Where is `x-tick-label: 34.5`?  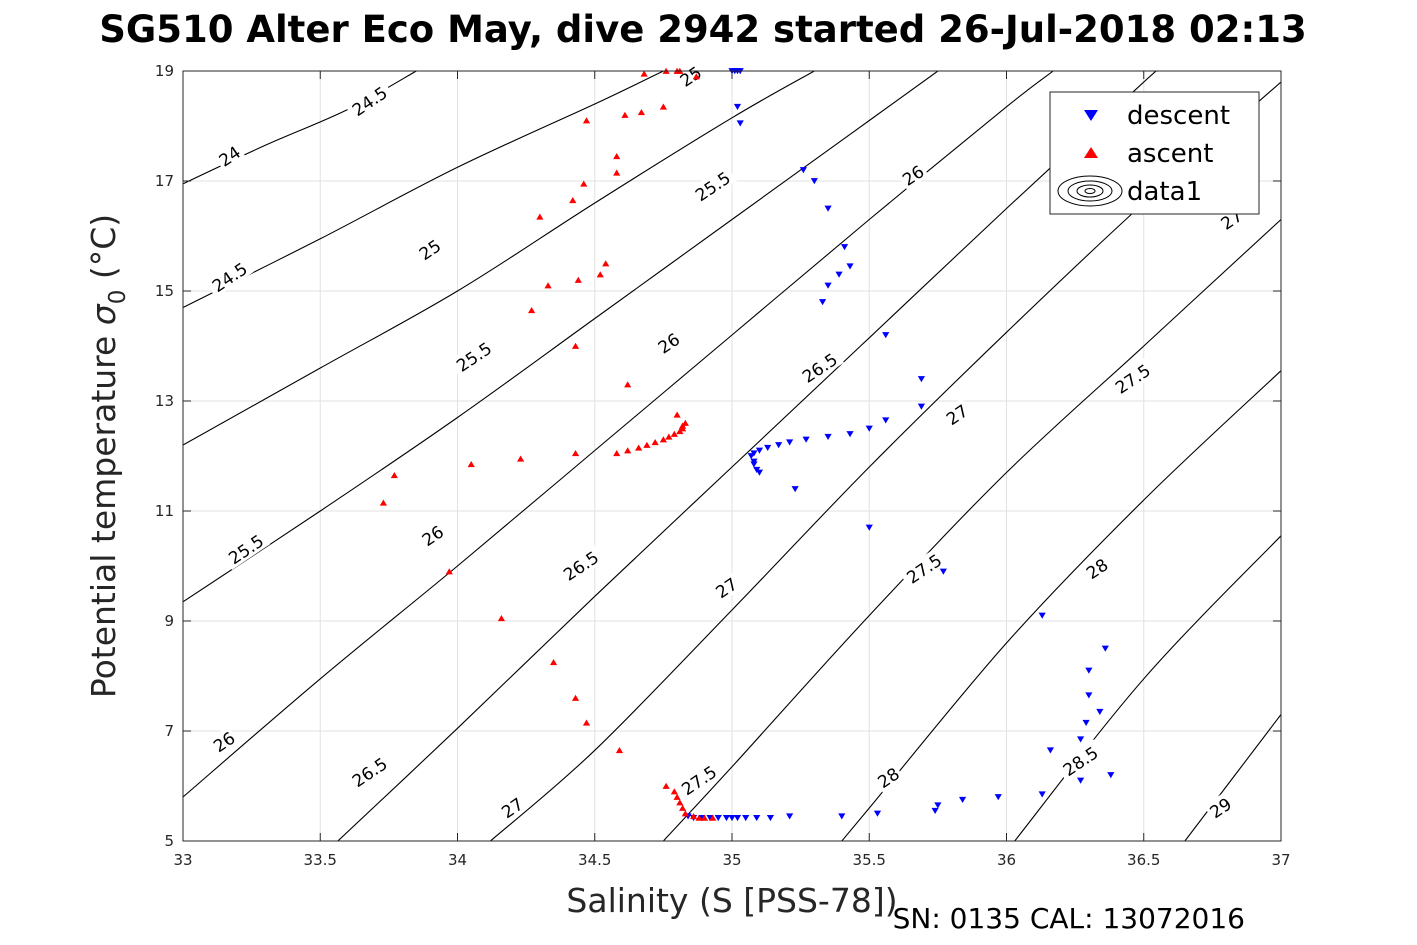 x-tick-label: 34.5 is located at coordinates (594, 860).